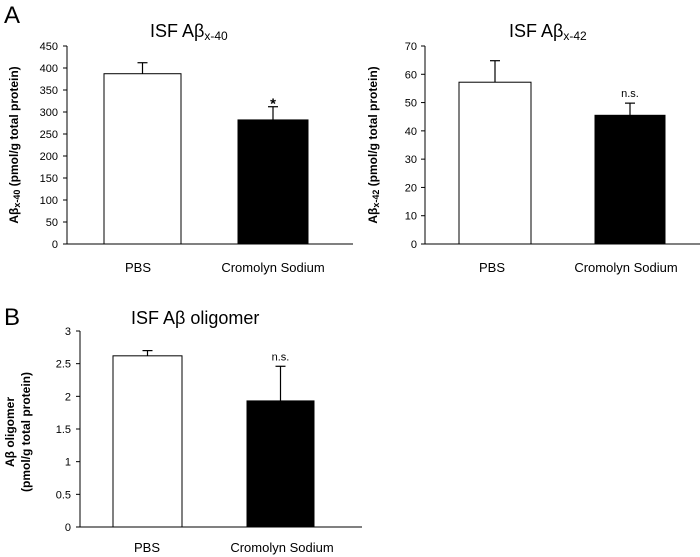 The image size is (700, 557). What do you see at coordinates (548, 32) in the screenshot?
I see `chart-title: ISF Aβx-42` at bounding box center [548, 32].